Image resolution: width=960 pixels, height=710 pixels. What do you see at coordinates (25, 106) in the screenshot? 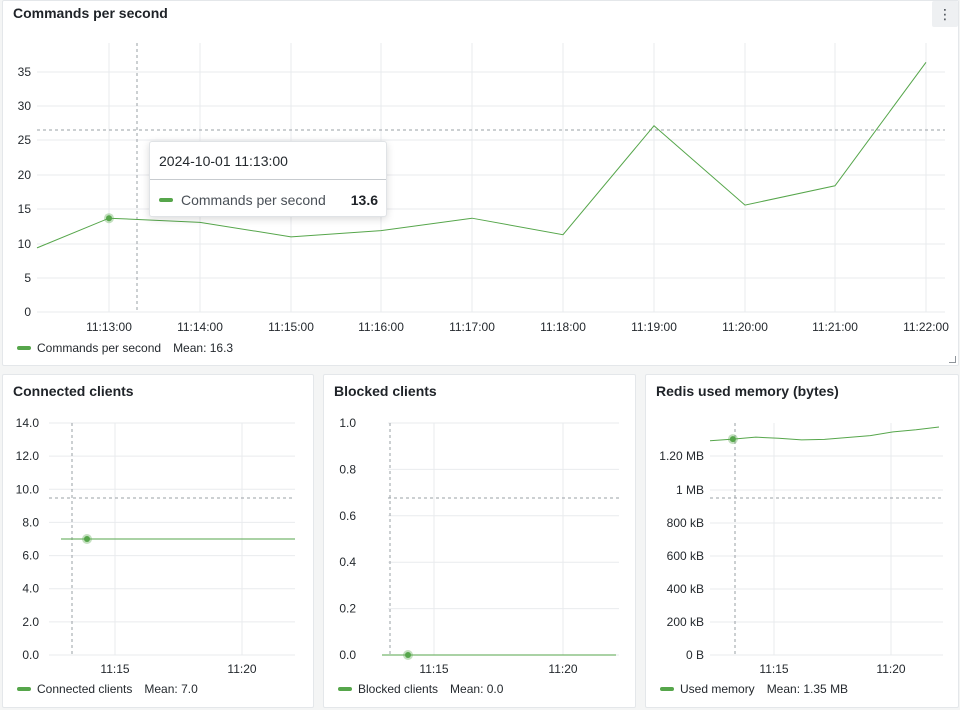
I see `y-tick-label: 30` at bounding box center [25, 106].